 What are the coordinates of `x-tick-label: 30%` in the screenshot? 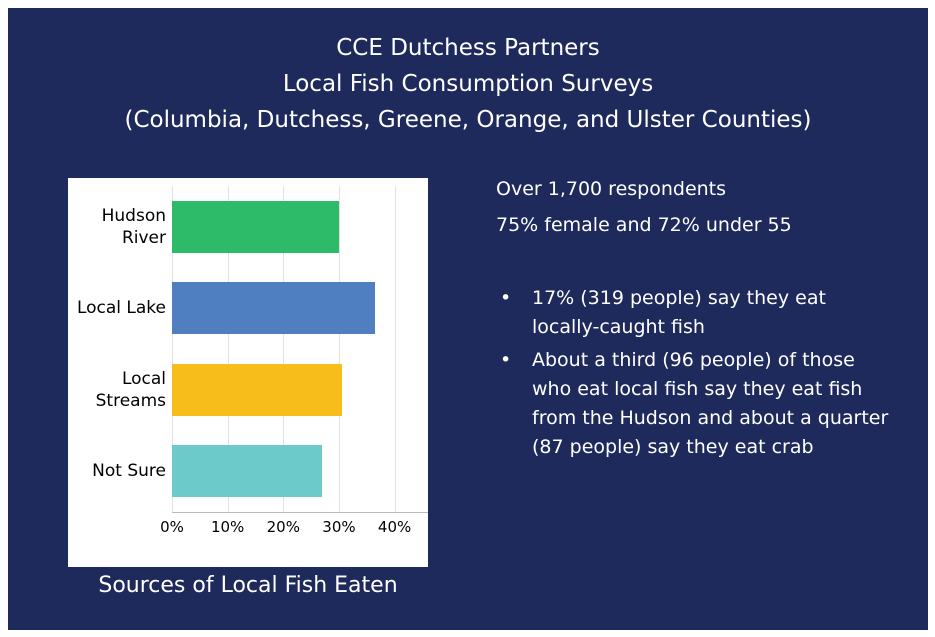 It's located at (339, 527).